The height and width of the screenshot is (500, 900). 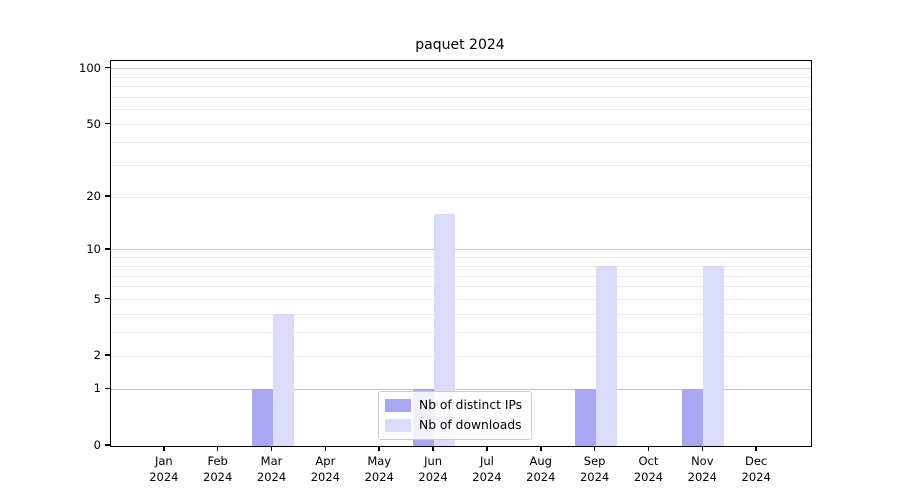 What do you see at coordinates (470, 425) in the screenshot?
I see `legend-label-downloads: Nb of downloads` at bounding box center [470, 425].